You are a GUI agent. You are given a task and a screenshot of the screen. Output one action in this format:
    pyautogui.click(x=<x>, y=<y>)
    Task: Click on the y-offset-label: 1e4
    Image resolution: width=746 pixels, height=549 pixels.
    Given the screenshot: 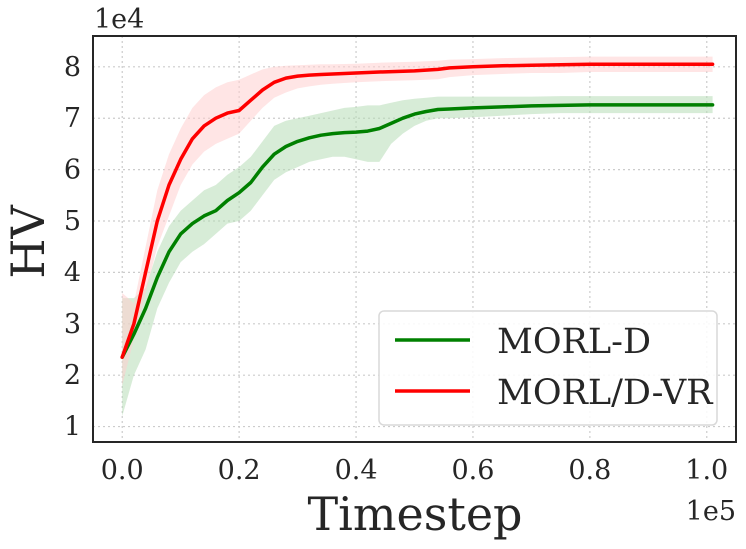 What is the action you would take?
    pyautogui.click(x=119, y=19)
    